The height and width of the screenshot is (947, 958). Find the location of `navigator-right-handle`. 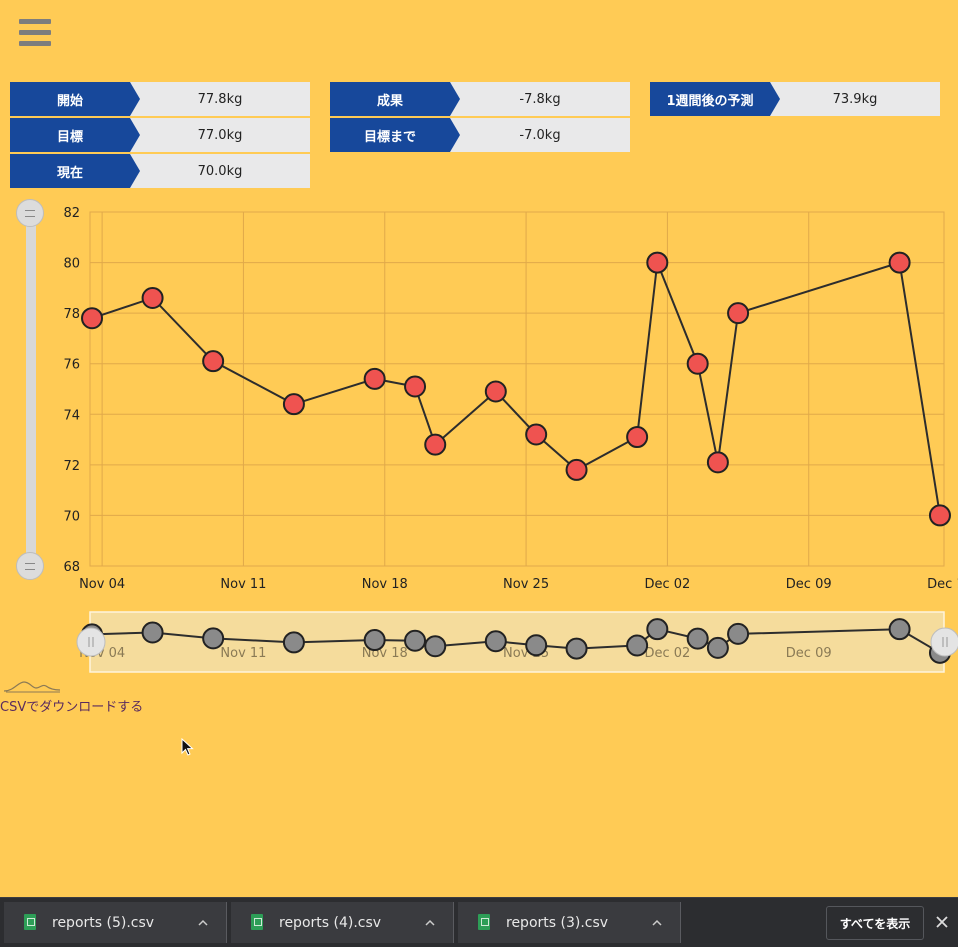

navigator-right-handle is located at coordinates (944, 642).